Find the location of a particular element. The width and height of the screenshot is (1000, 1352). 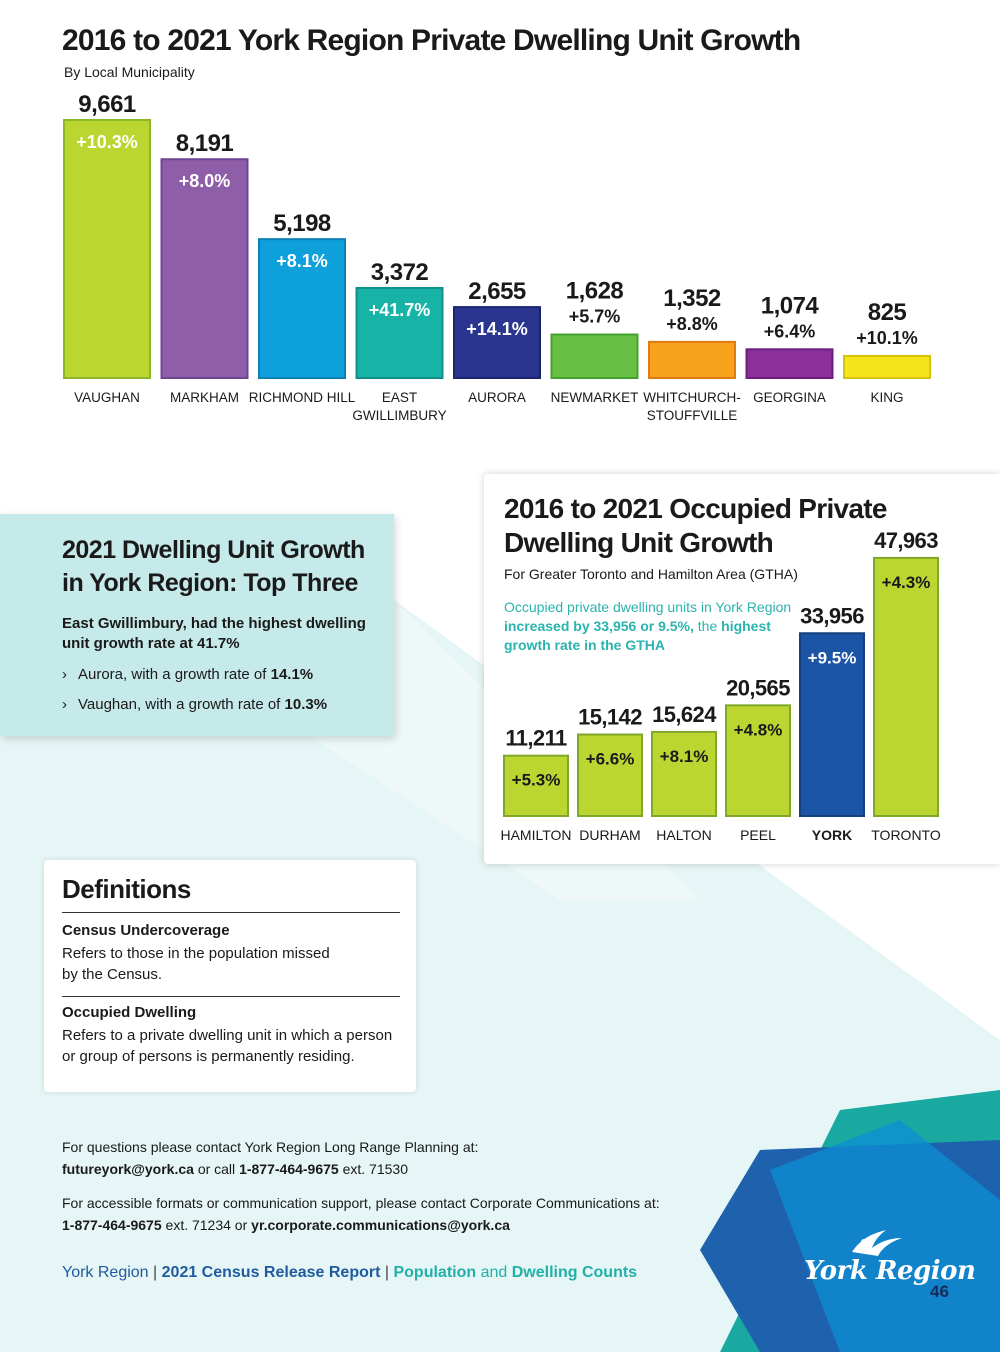

growth-label: +14.1% is located at coordinates (497, 329).